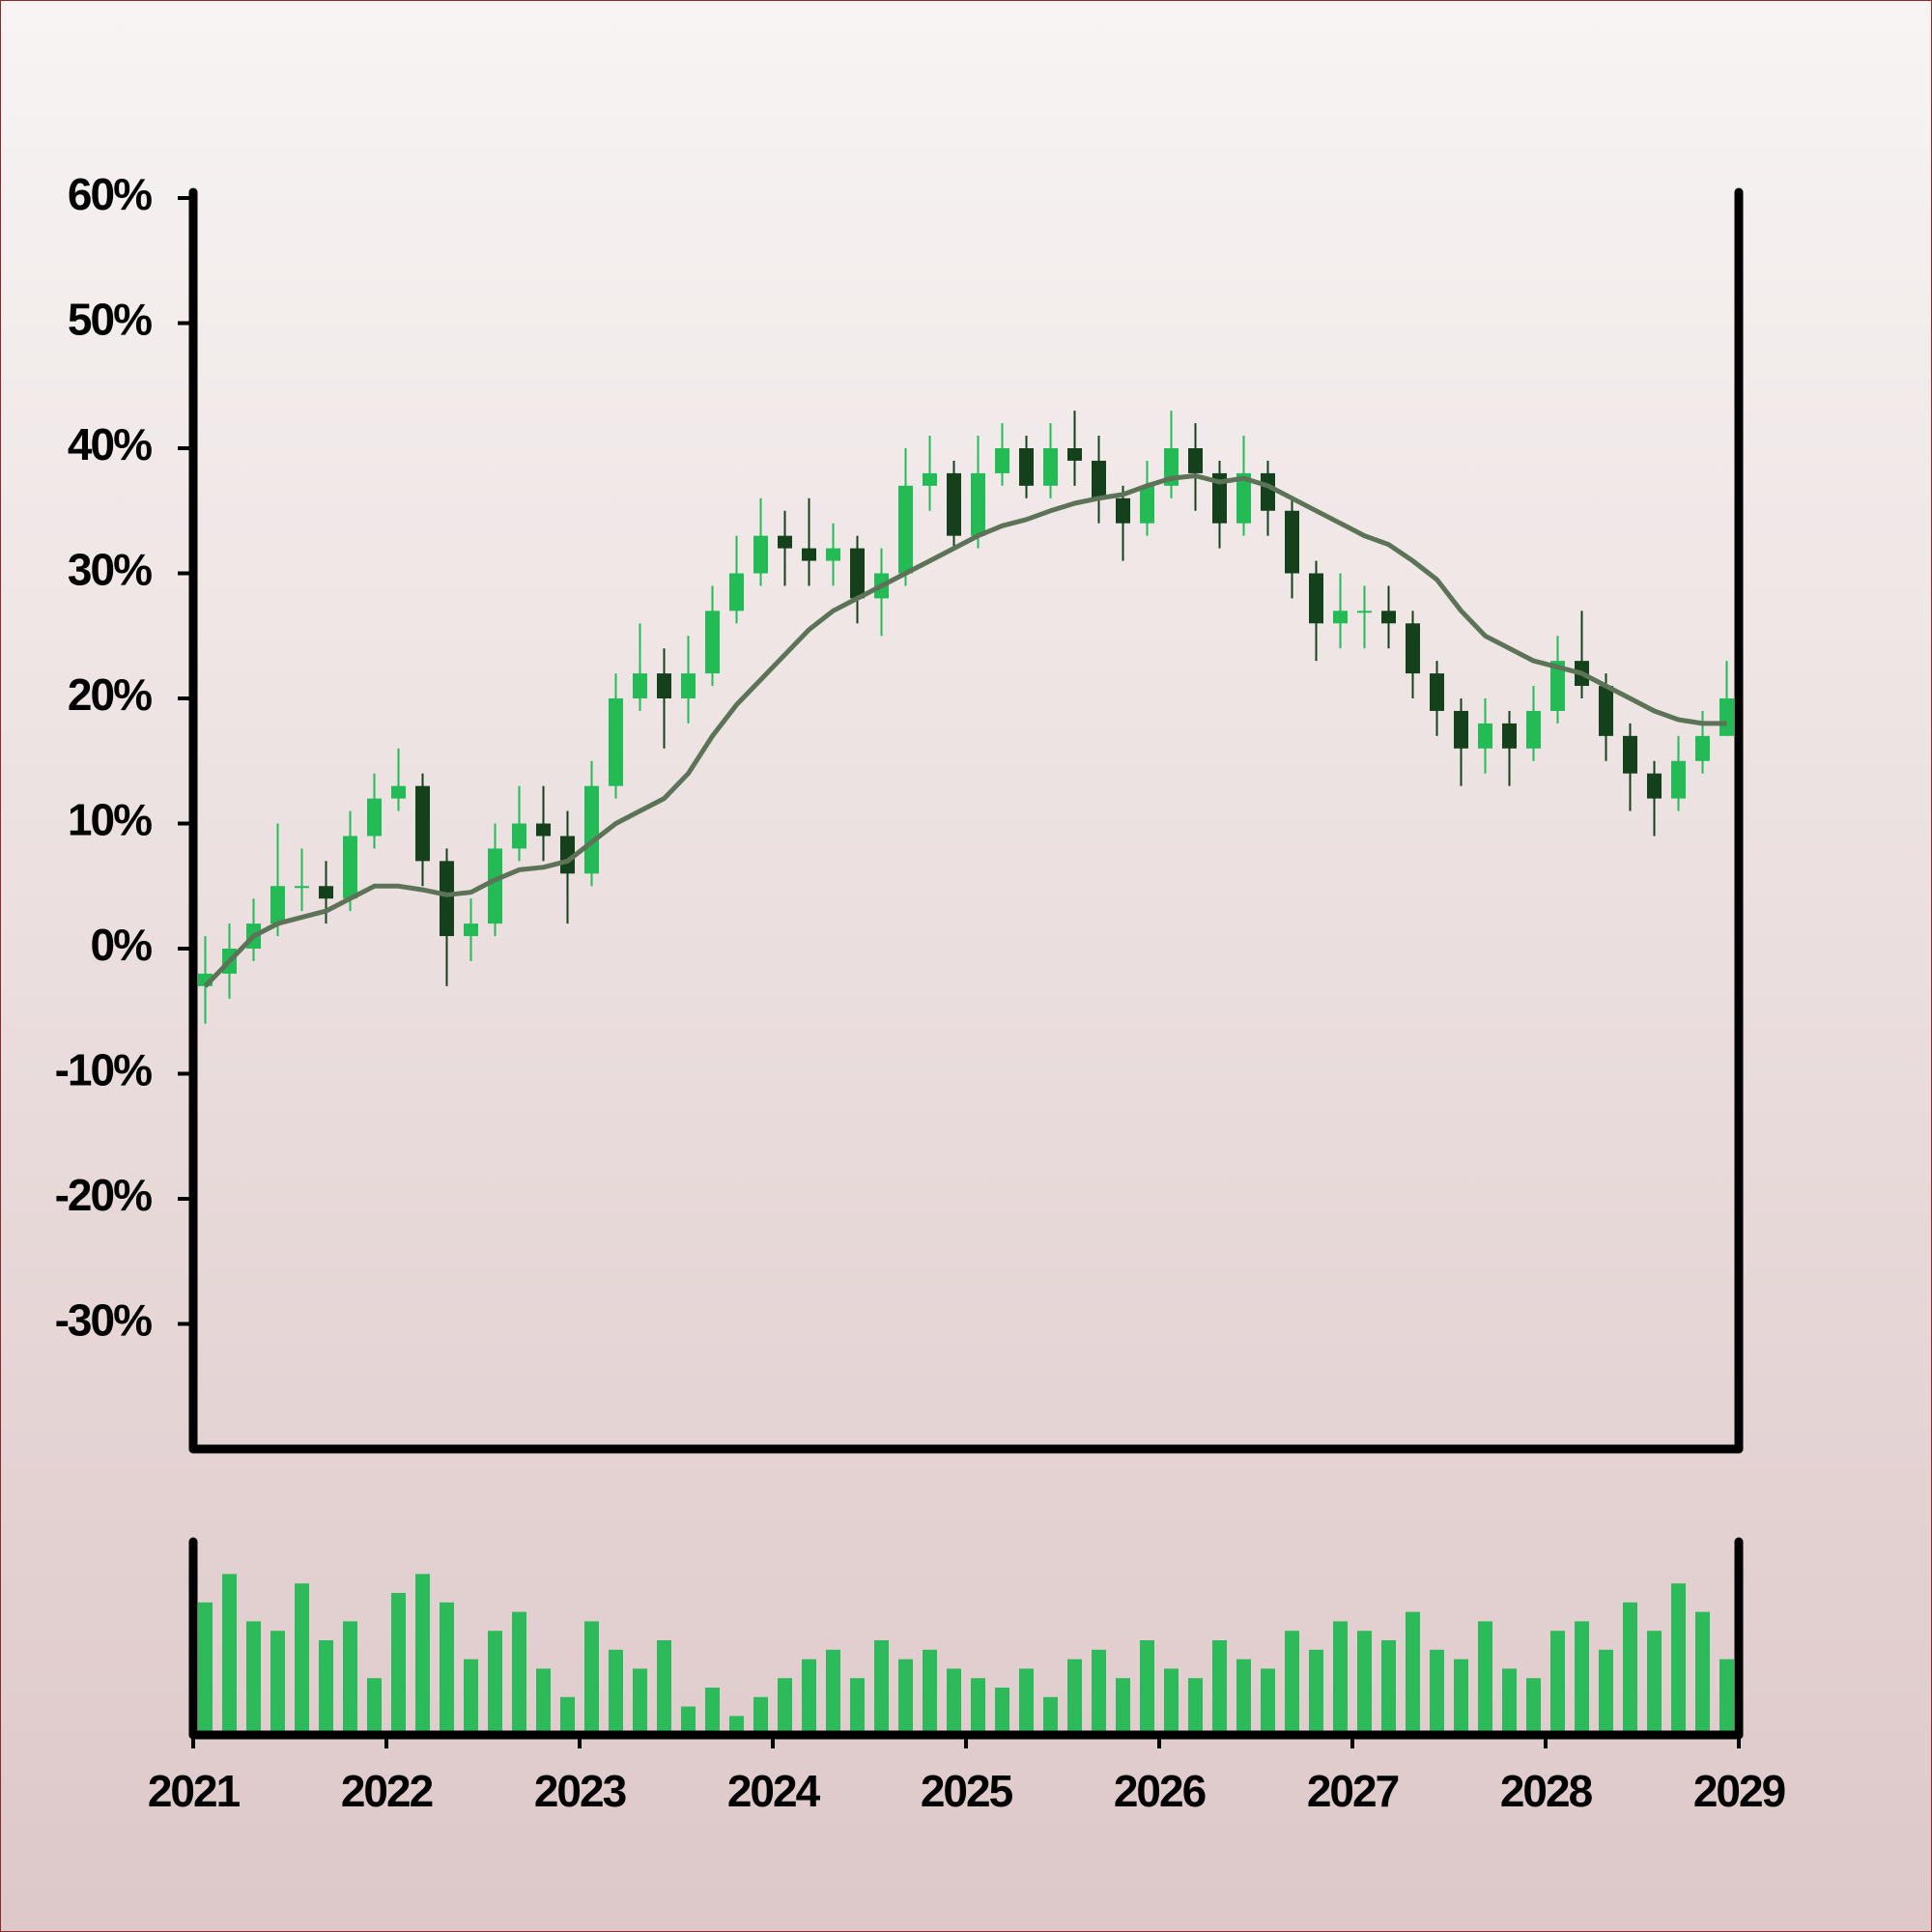 The image size is (1932, 1932). Describe the element at coordinates (774, 1791) in the screenshot. I see `x-tick-label: 2024` at that location.